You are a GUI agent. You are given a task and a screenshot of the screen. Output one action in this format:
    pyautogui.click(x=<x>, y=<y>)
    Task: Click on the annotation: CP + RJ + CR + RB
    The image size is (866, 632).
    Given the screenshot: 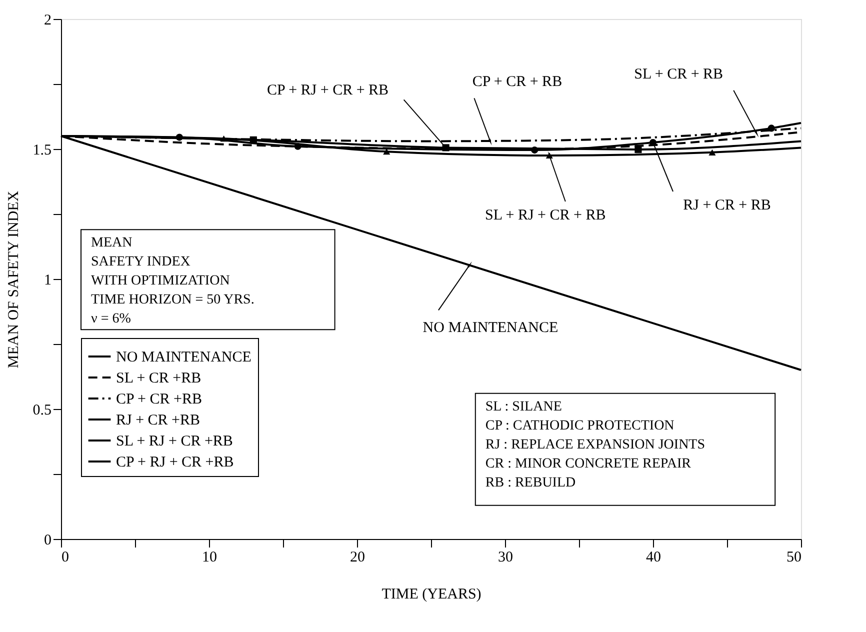 What is the action you would take?
    pyautogui.click(x=328, y=90)
    